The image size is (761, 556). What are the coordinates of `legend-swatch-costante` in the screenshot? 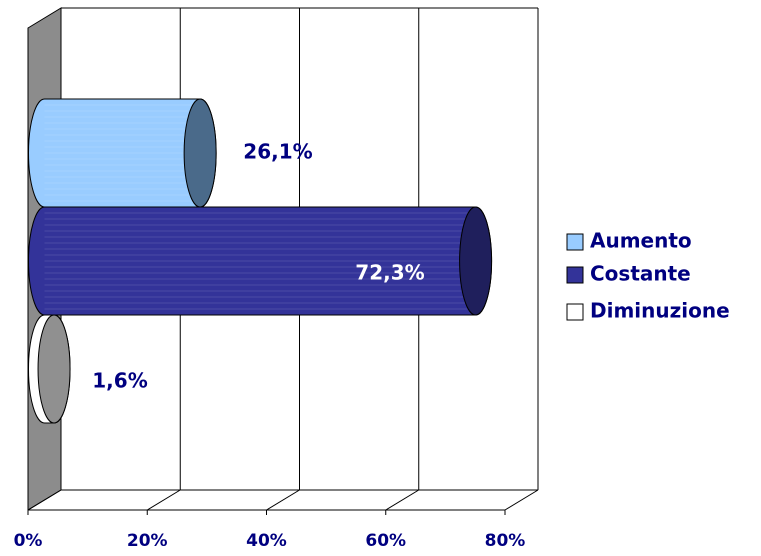 It's located at (575, 275).